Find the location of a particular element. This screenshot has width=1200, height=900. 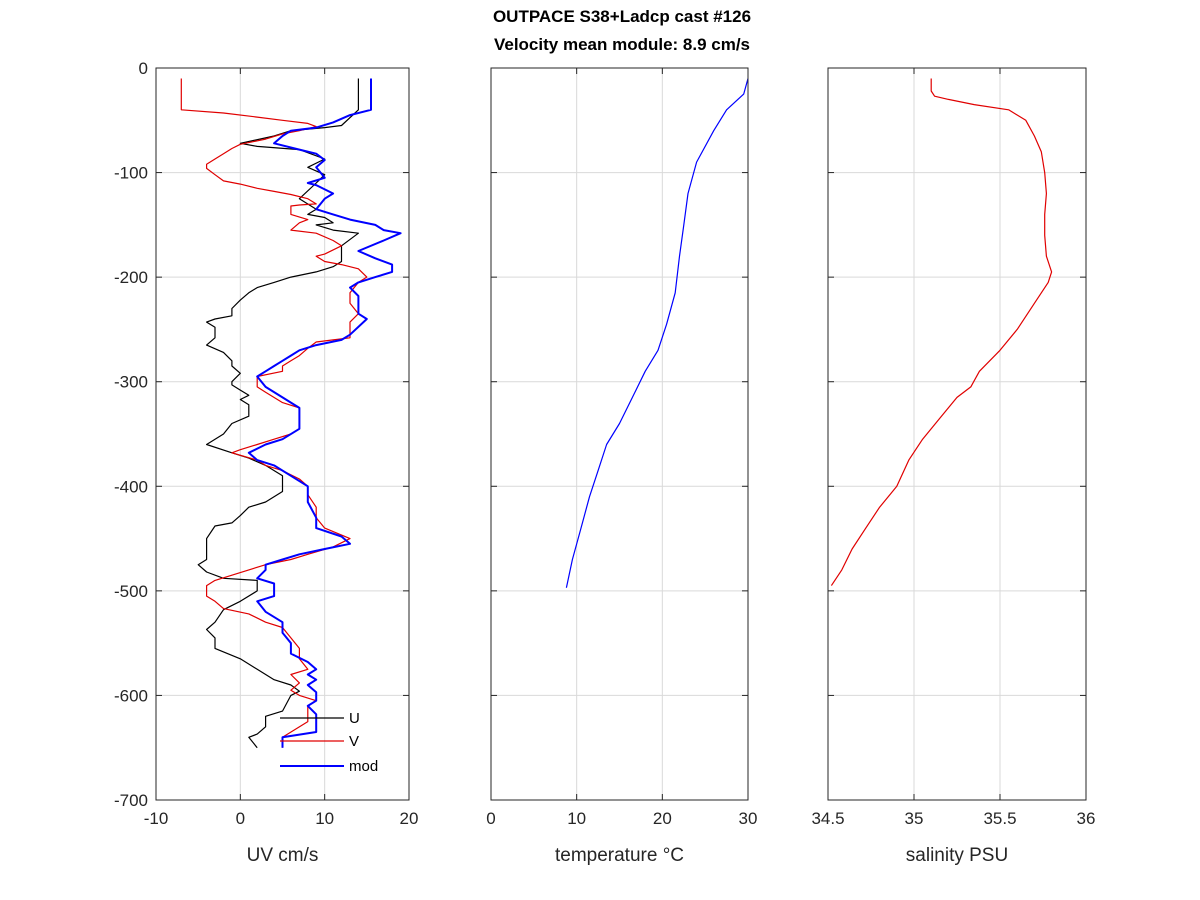

x-tick-label: 36 is located at coordinates (1086, 818).